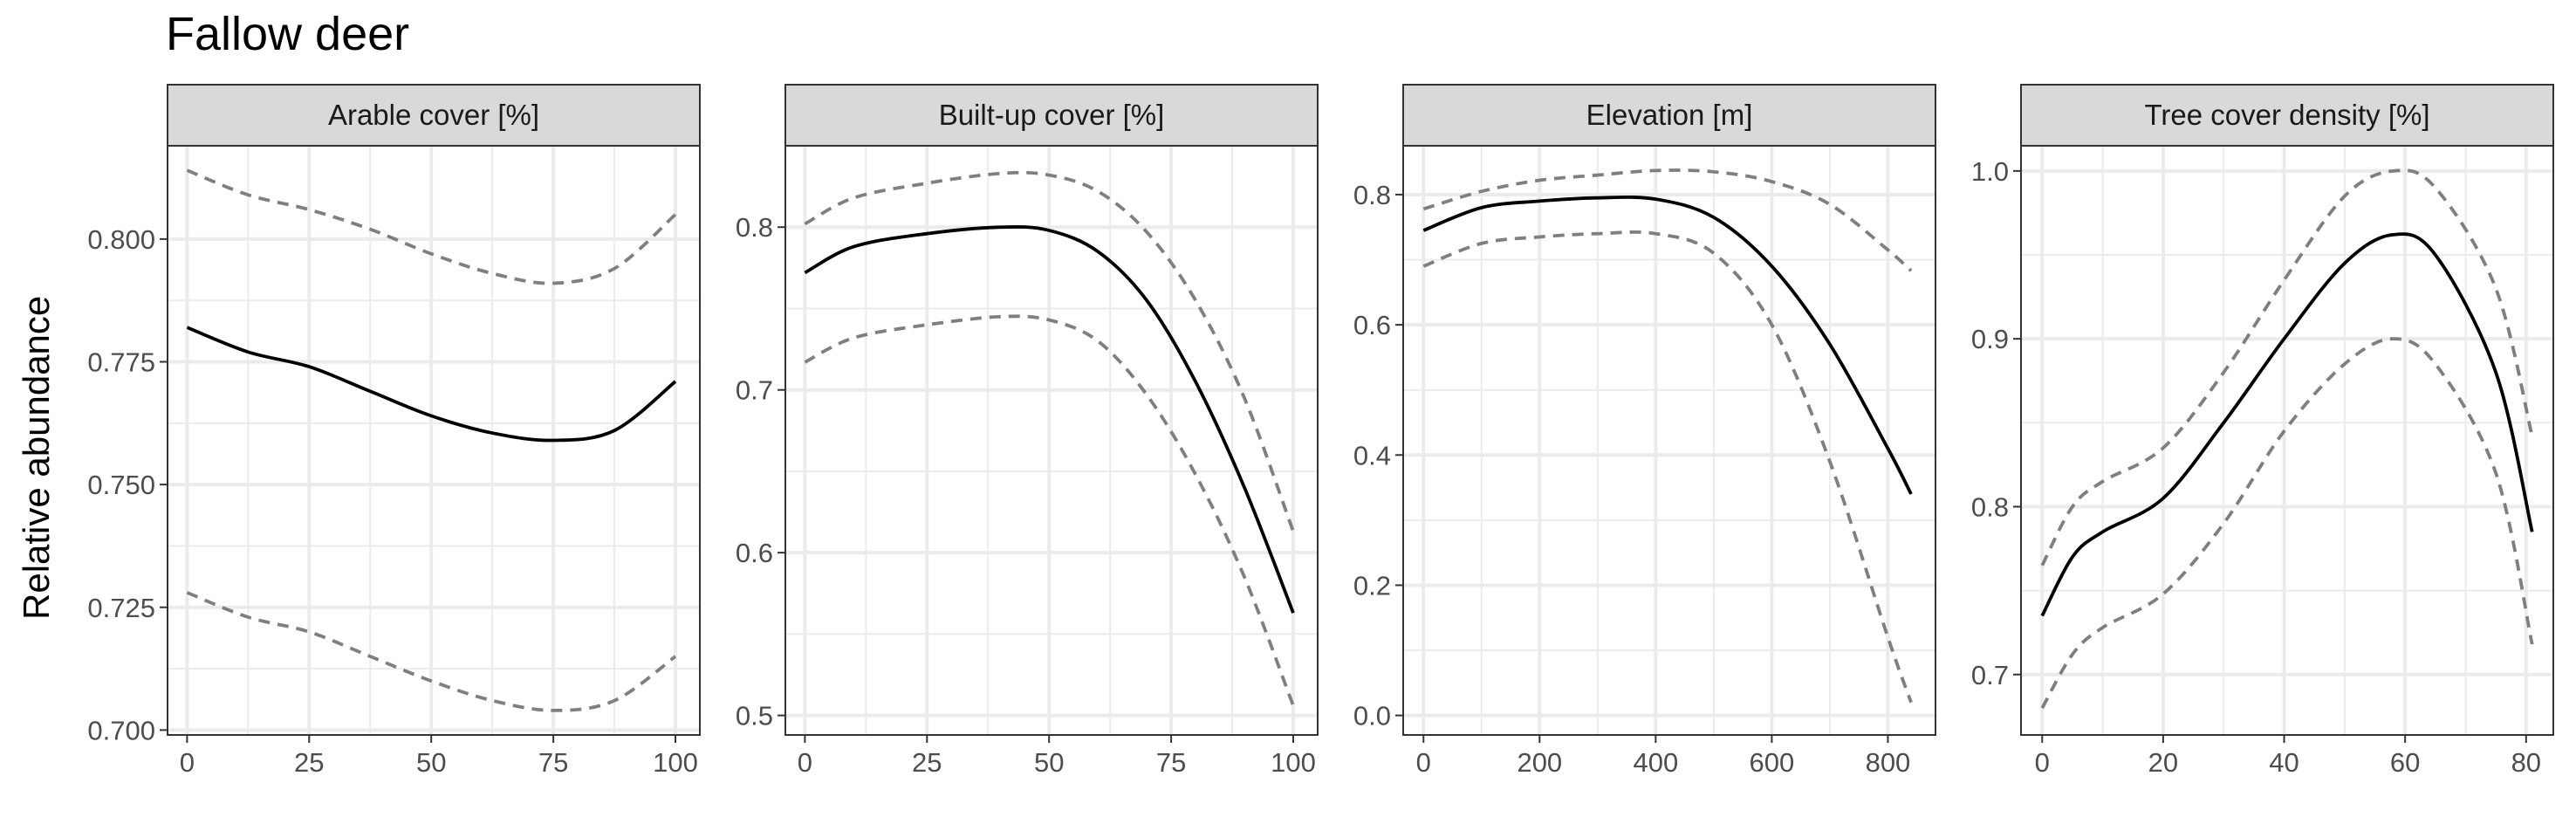 The image size is (2576, 824). I want to click on panel-3-x-tick-label: 0, so click(1423, 762).